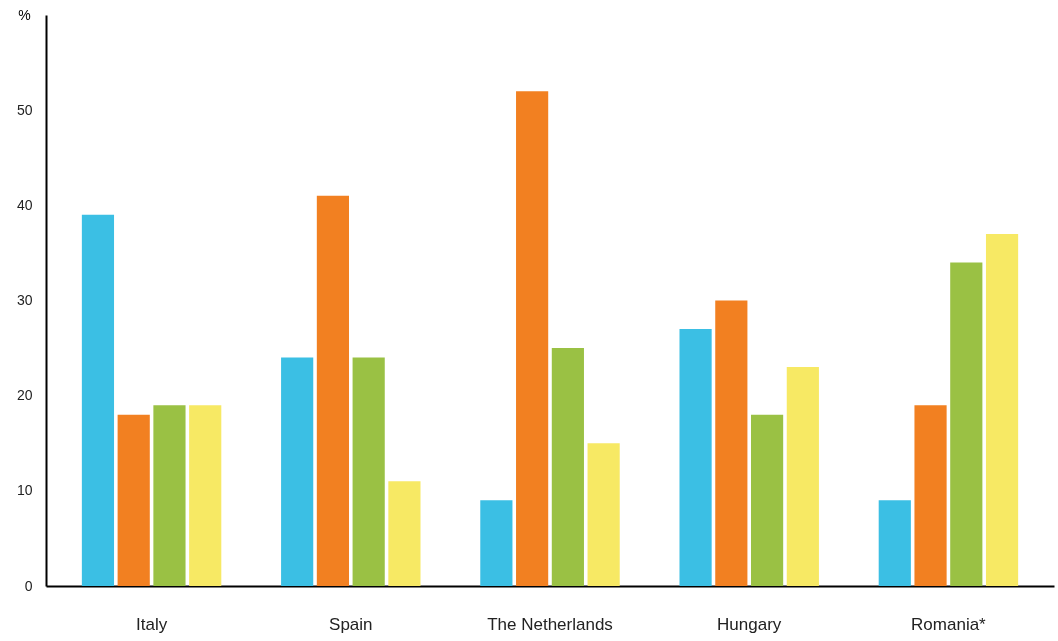  What do you see at coordinates (28, 585) in the screenshot?
I see `y-tick-label: 0` at bounding box center [28, 585].